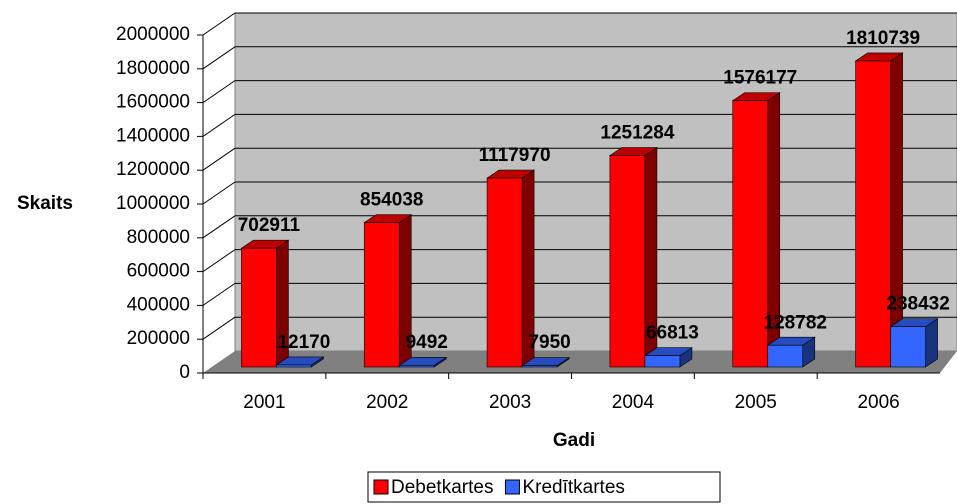  I want to click on legend, so click(544, 487).